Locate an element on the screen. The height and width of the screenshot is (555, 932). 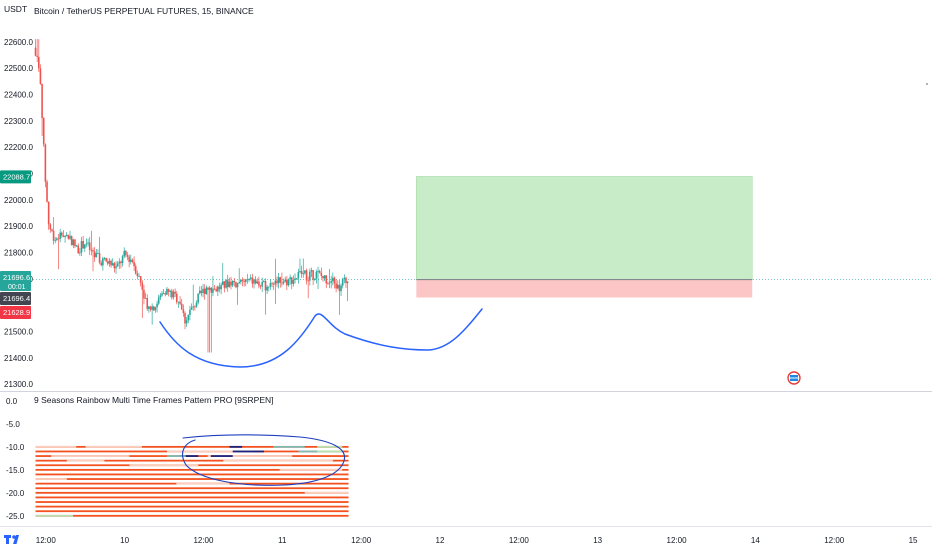
position-tool is located at coordinates (584, 237).